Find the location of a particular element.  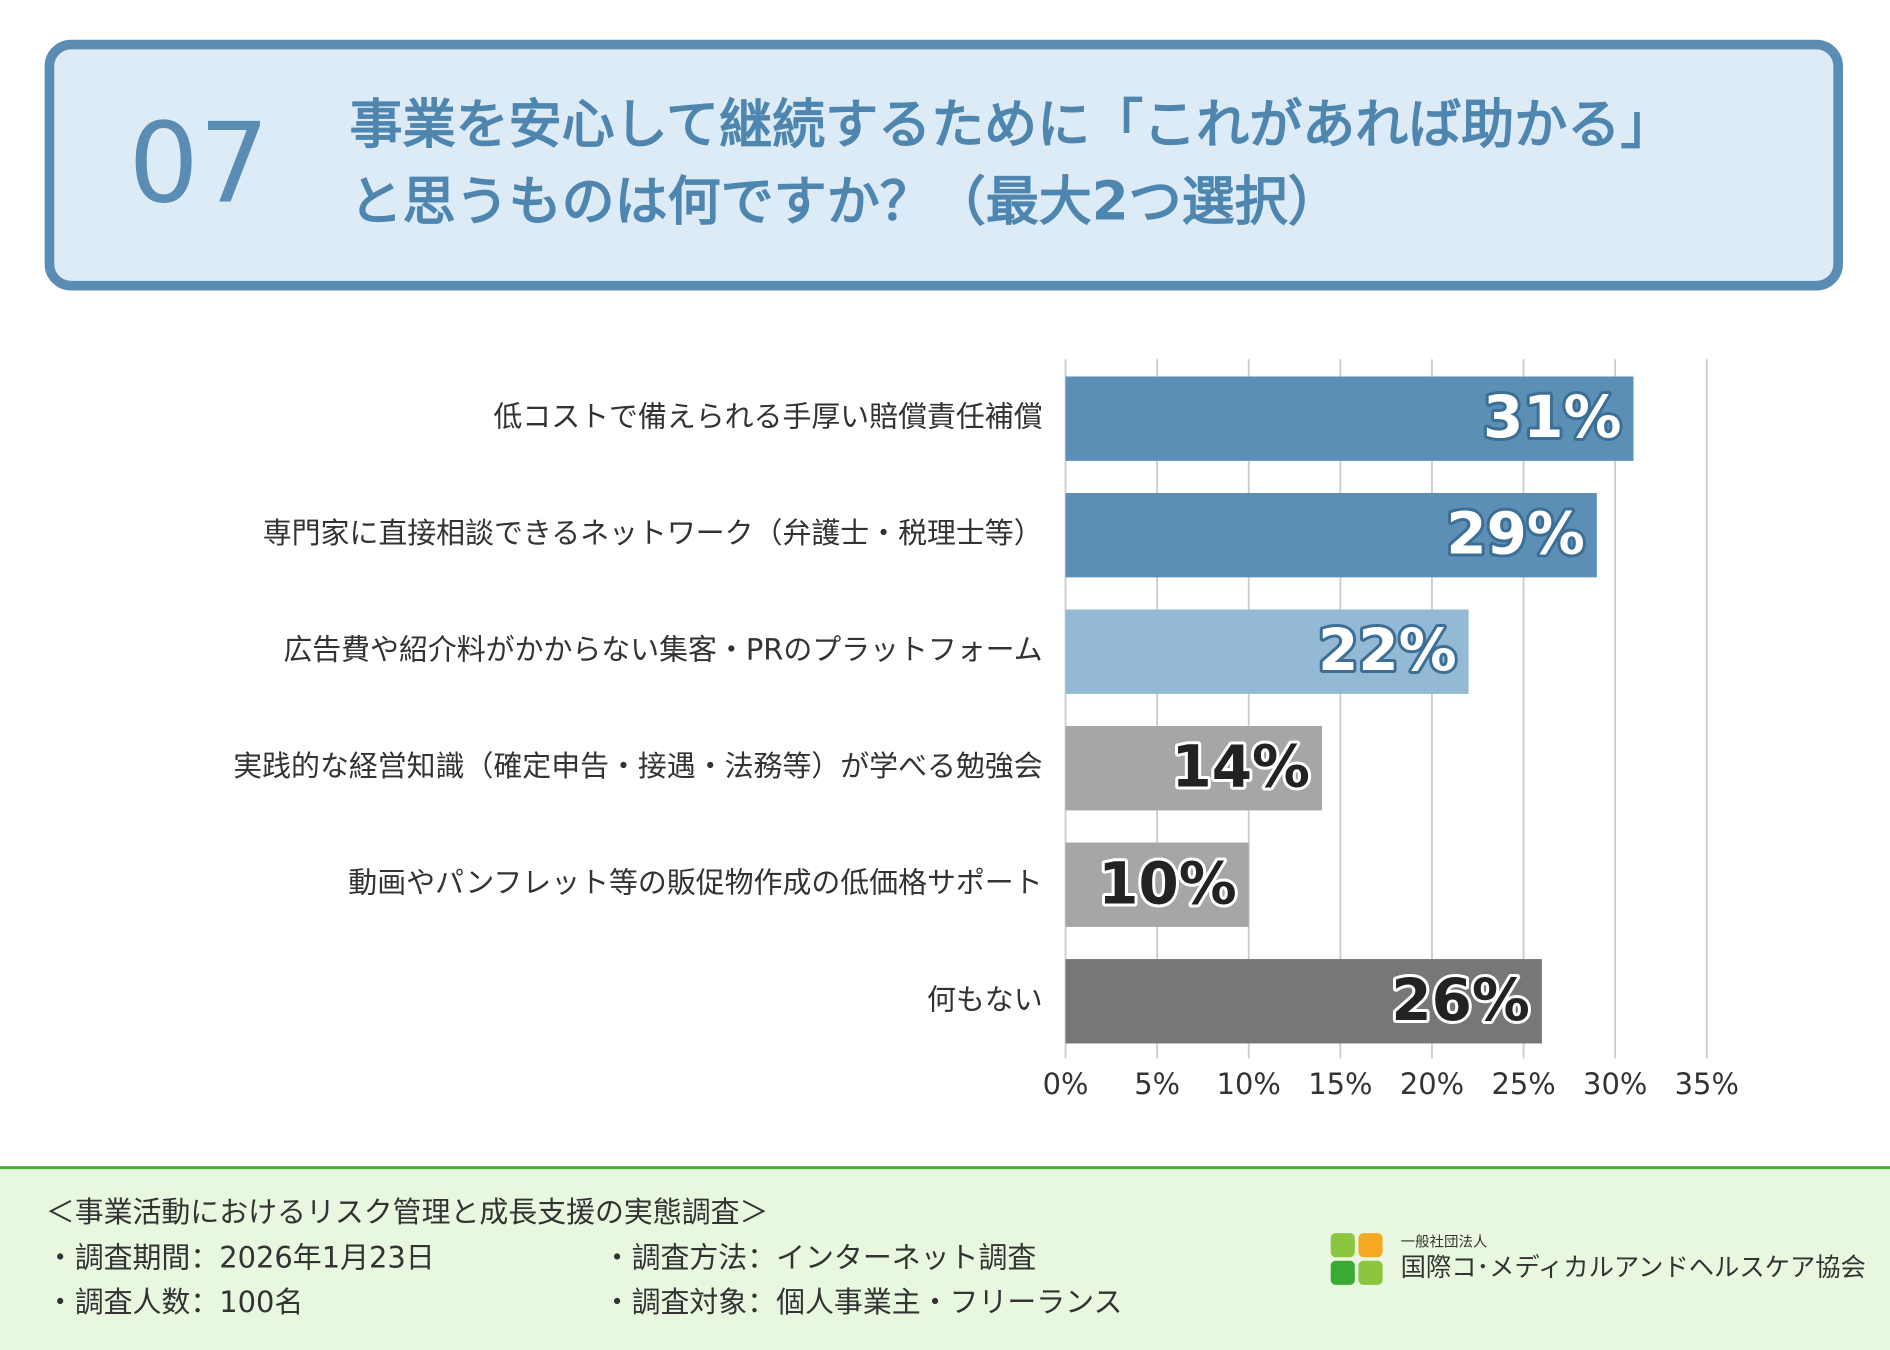

value-label: 31% is located at coordinates (1552, 417).